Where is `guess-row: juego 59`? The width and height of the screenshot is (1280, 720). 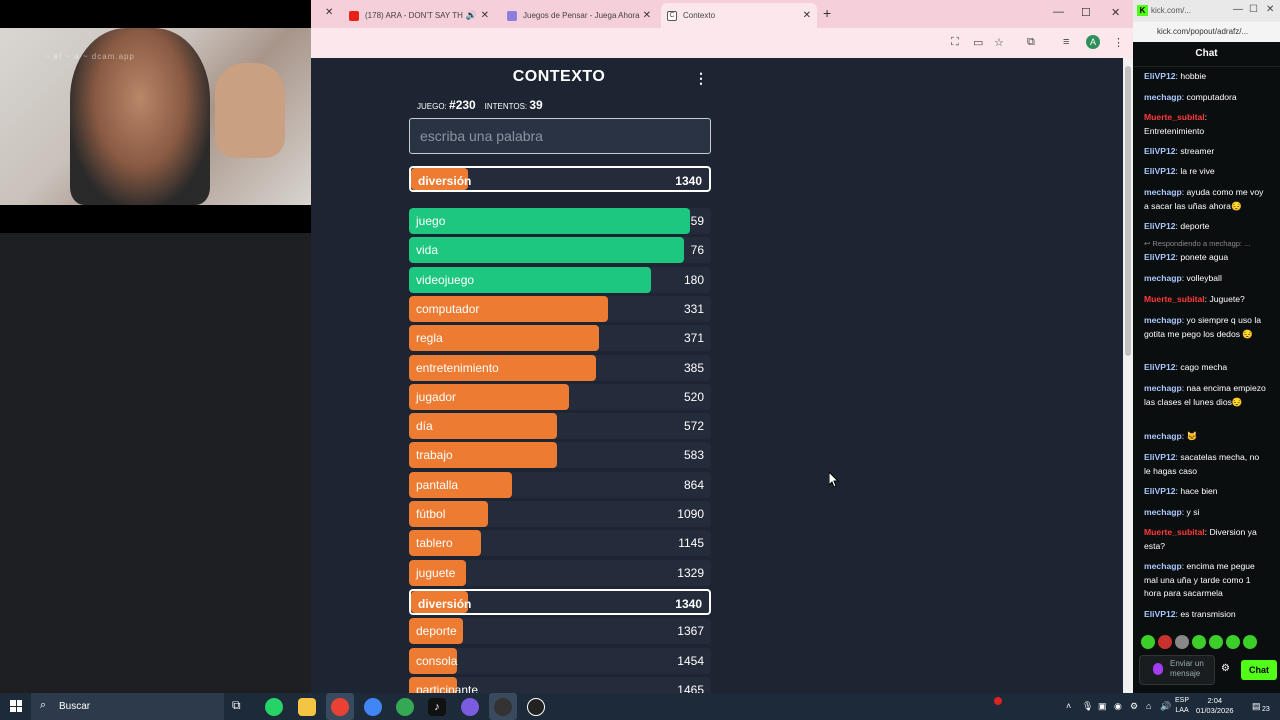
guess-row: juego 59 is located at coordinates (560, 221).